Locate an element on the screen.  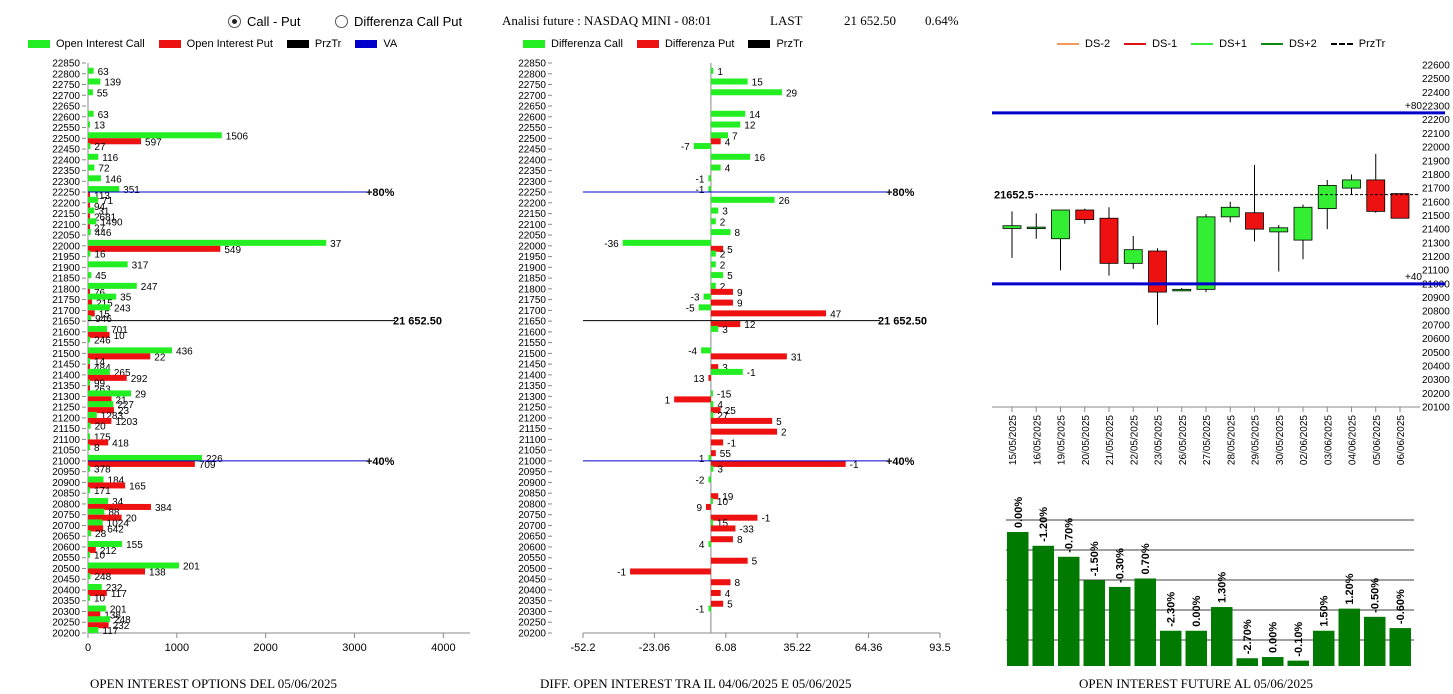
radio-call-put: Call - Put is located at coordinates (264, 21).